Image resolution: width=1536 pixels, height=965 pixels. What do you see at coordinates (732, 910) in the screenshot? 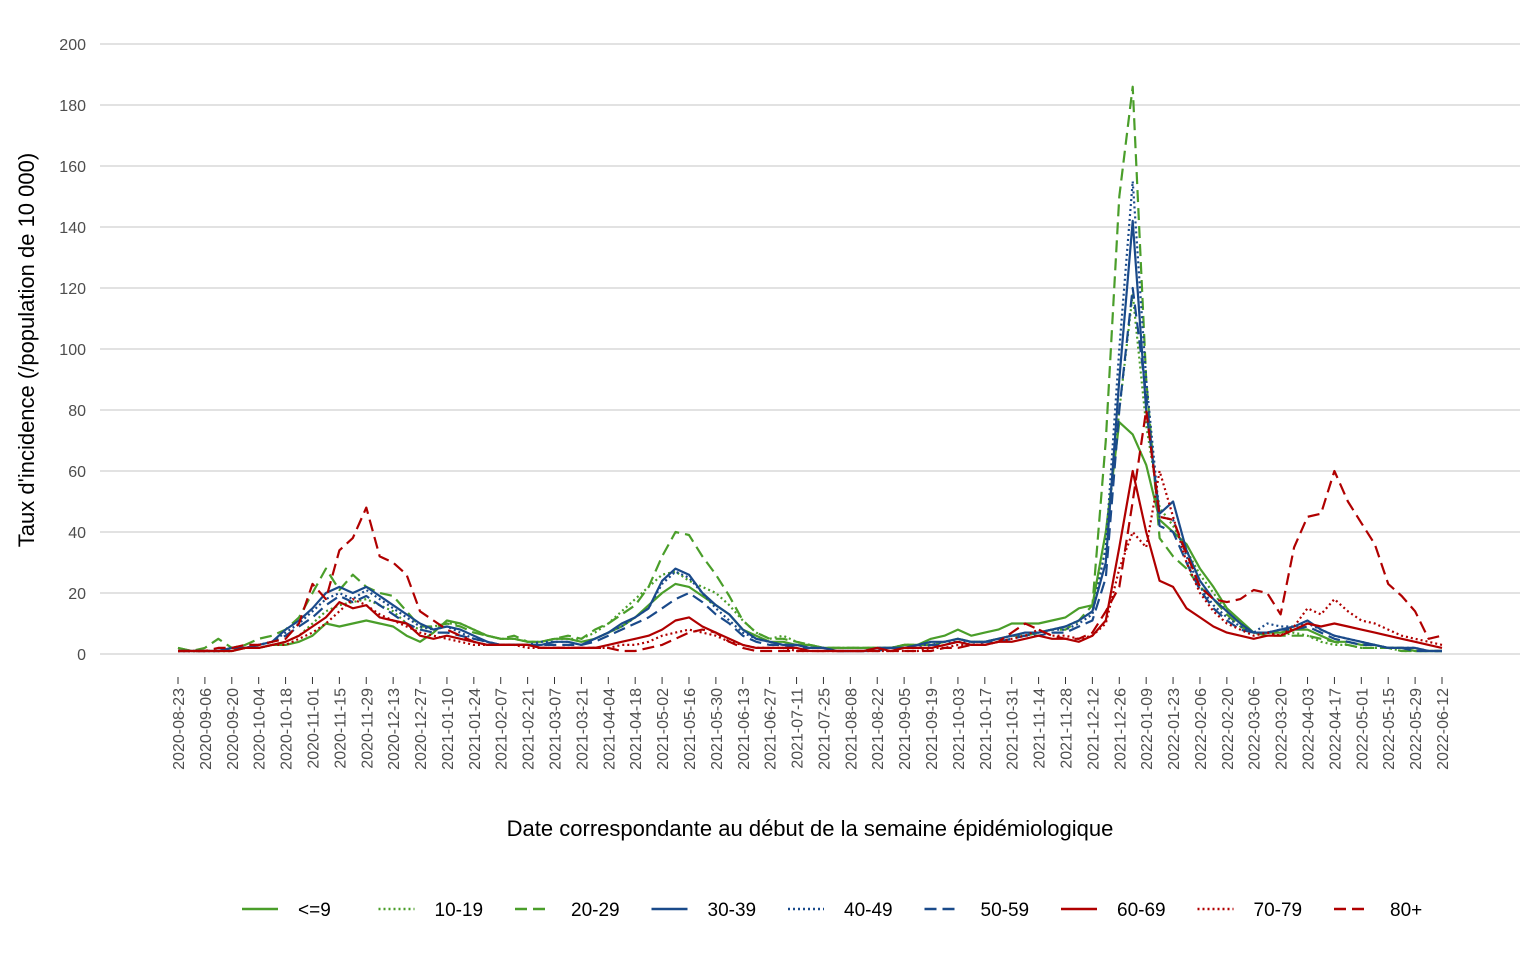
I see `legend-label: 30-39` at bounding box center [732, 910].